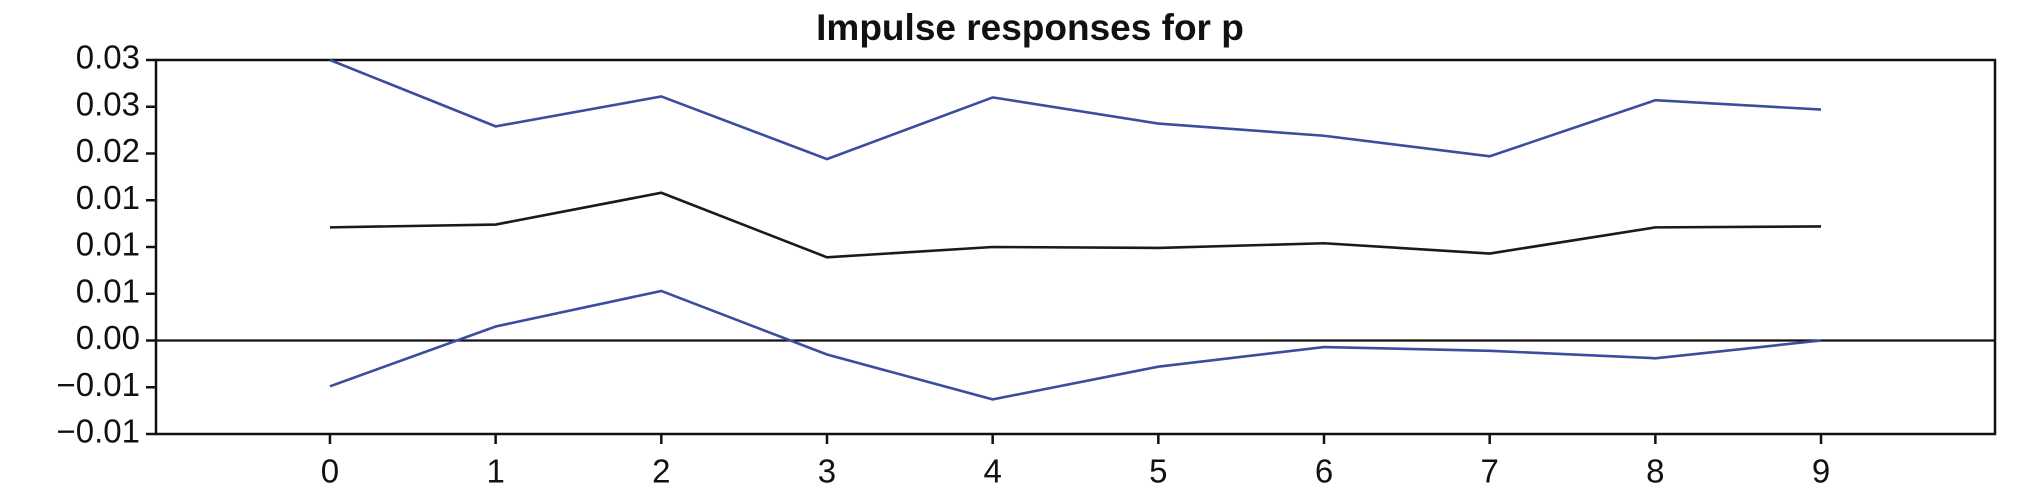 The image size is (2017, 501). I want to click on x-tick-label: 2, so click(661, 471).